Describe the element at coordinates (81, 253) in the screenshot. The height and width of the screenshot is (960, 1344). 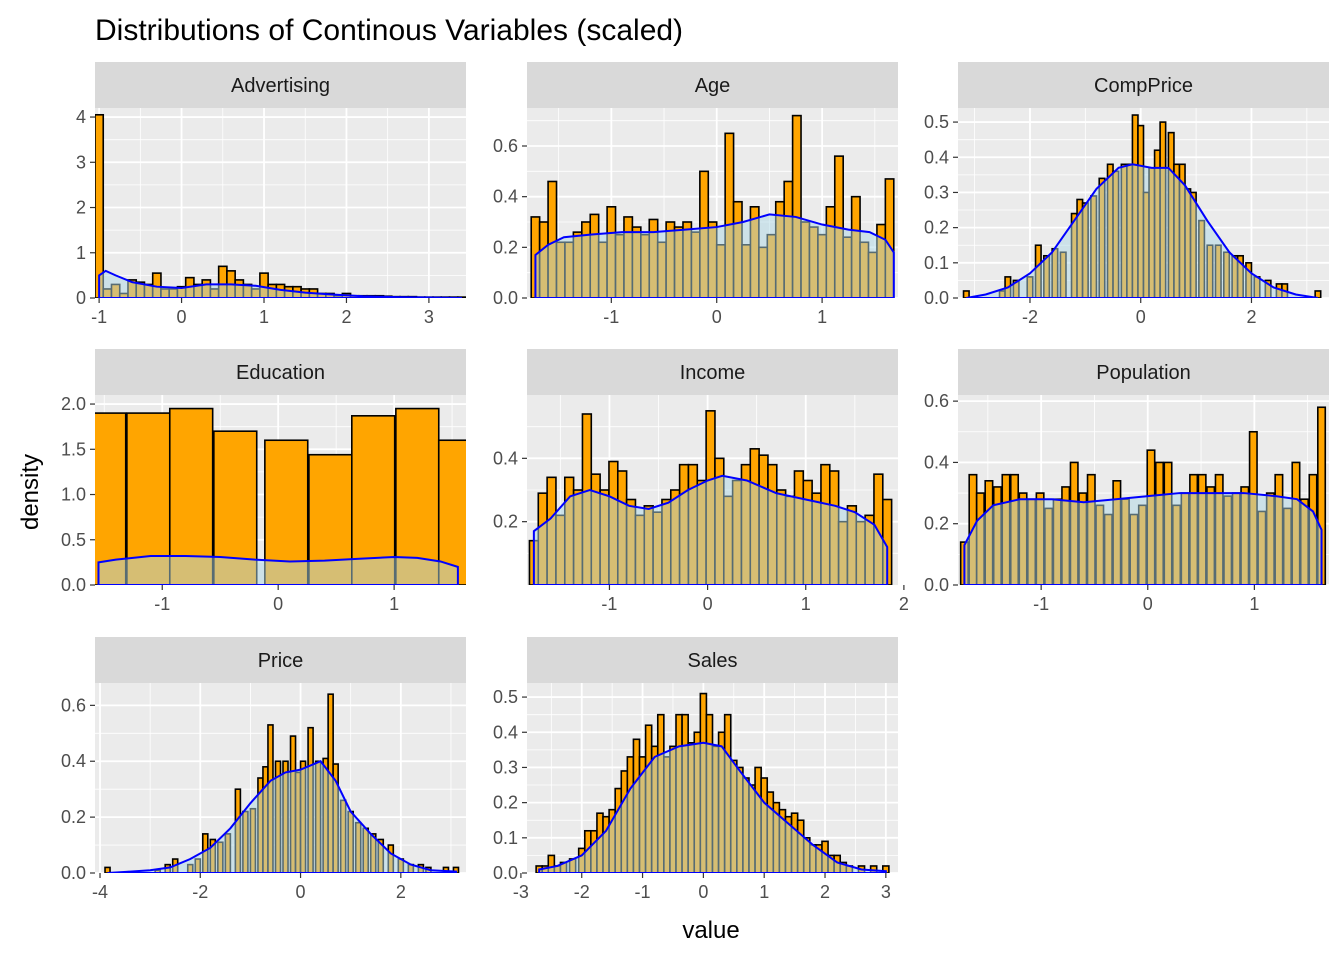
I see `y-tick-label: 1` at that location.